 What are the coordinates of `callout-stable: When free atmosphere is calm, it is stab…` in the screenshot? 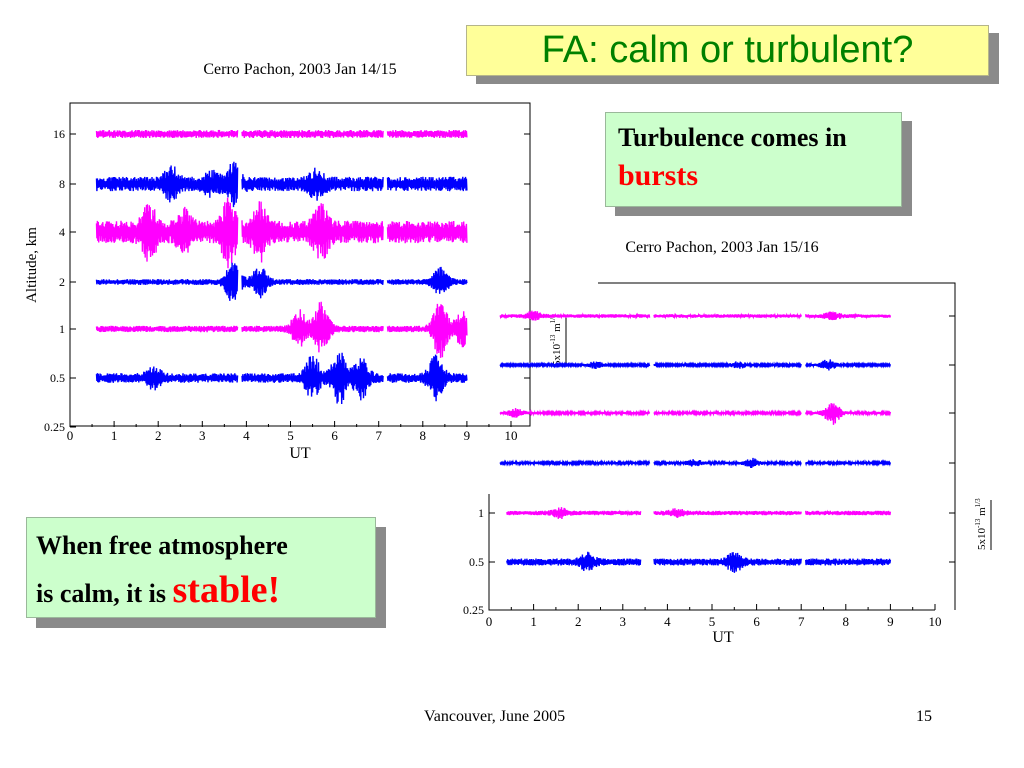 It's located at (201, 567).